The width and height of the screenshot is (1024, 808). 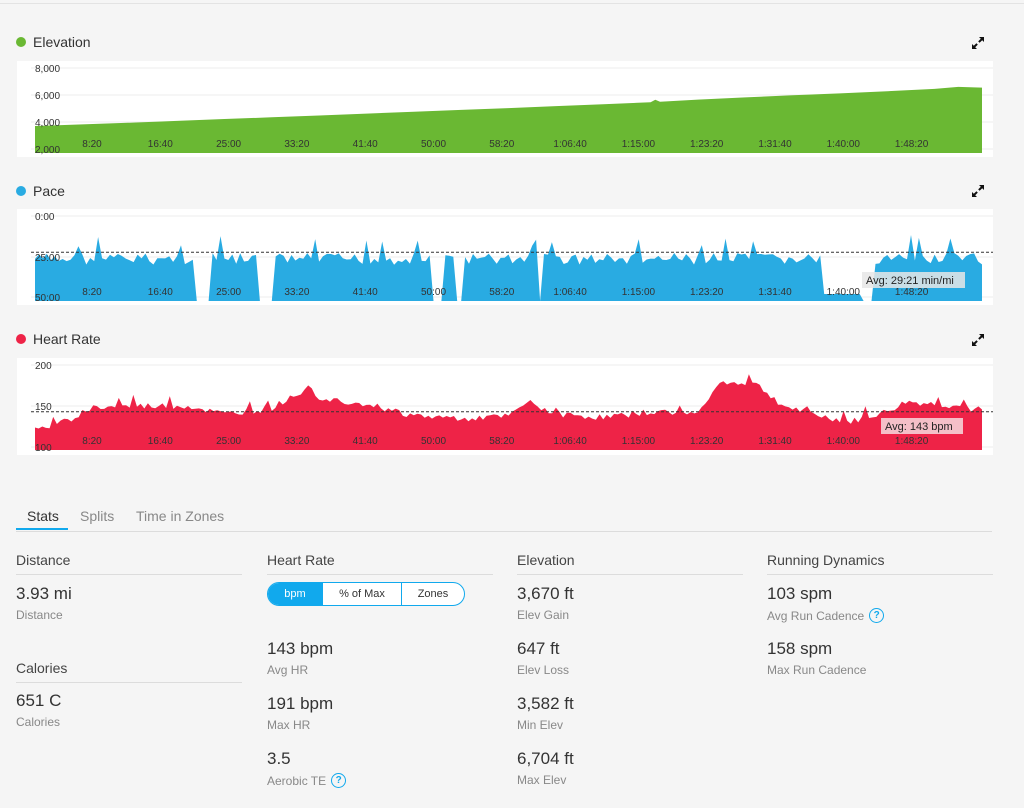 I want to click on elevation-section-title: Elevation, so click(x=630, y=563).